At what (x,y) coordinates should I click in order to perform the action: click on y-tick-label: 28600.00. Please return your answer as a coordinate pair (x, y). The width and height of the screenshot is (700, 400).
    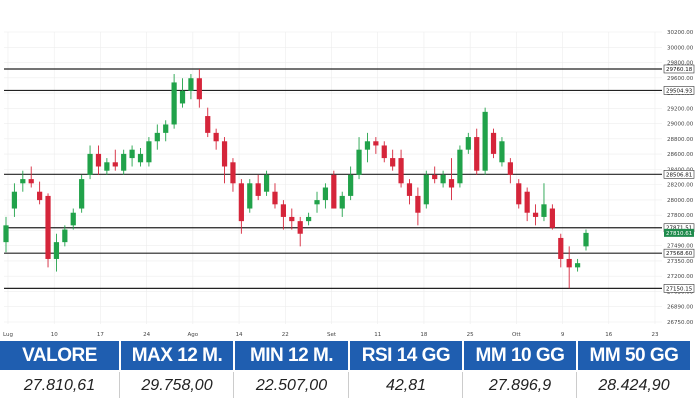
    Looking at the image, I should click on (680, 155).